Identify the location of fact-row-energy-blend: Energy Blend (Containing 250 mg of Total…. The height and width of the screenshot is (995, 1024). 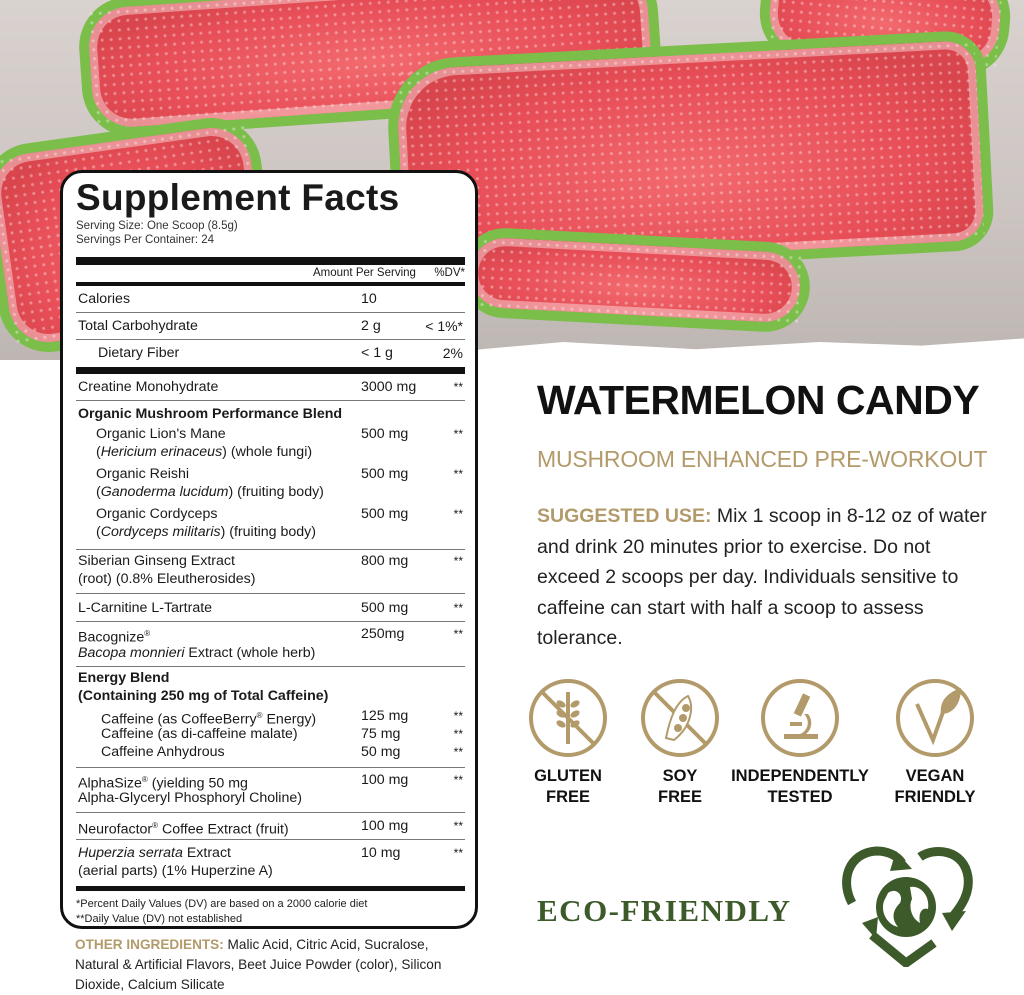
(270, 717).